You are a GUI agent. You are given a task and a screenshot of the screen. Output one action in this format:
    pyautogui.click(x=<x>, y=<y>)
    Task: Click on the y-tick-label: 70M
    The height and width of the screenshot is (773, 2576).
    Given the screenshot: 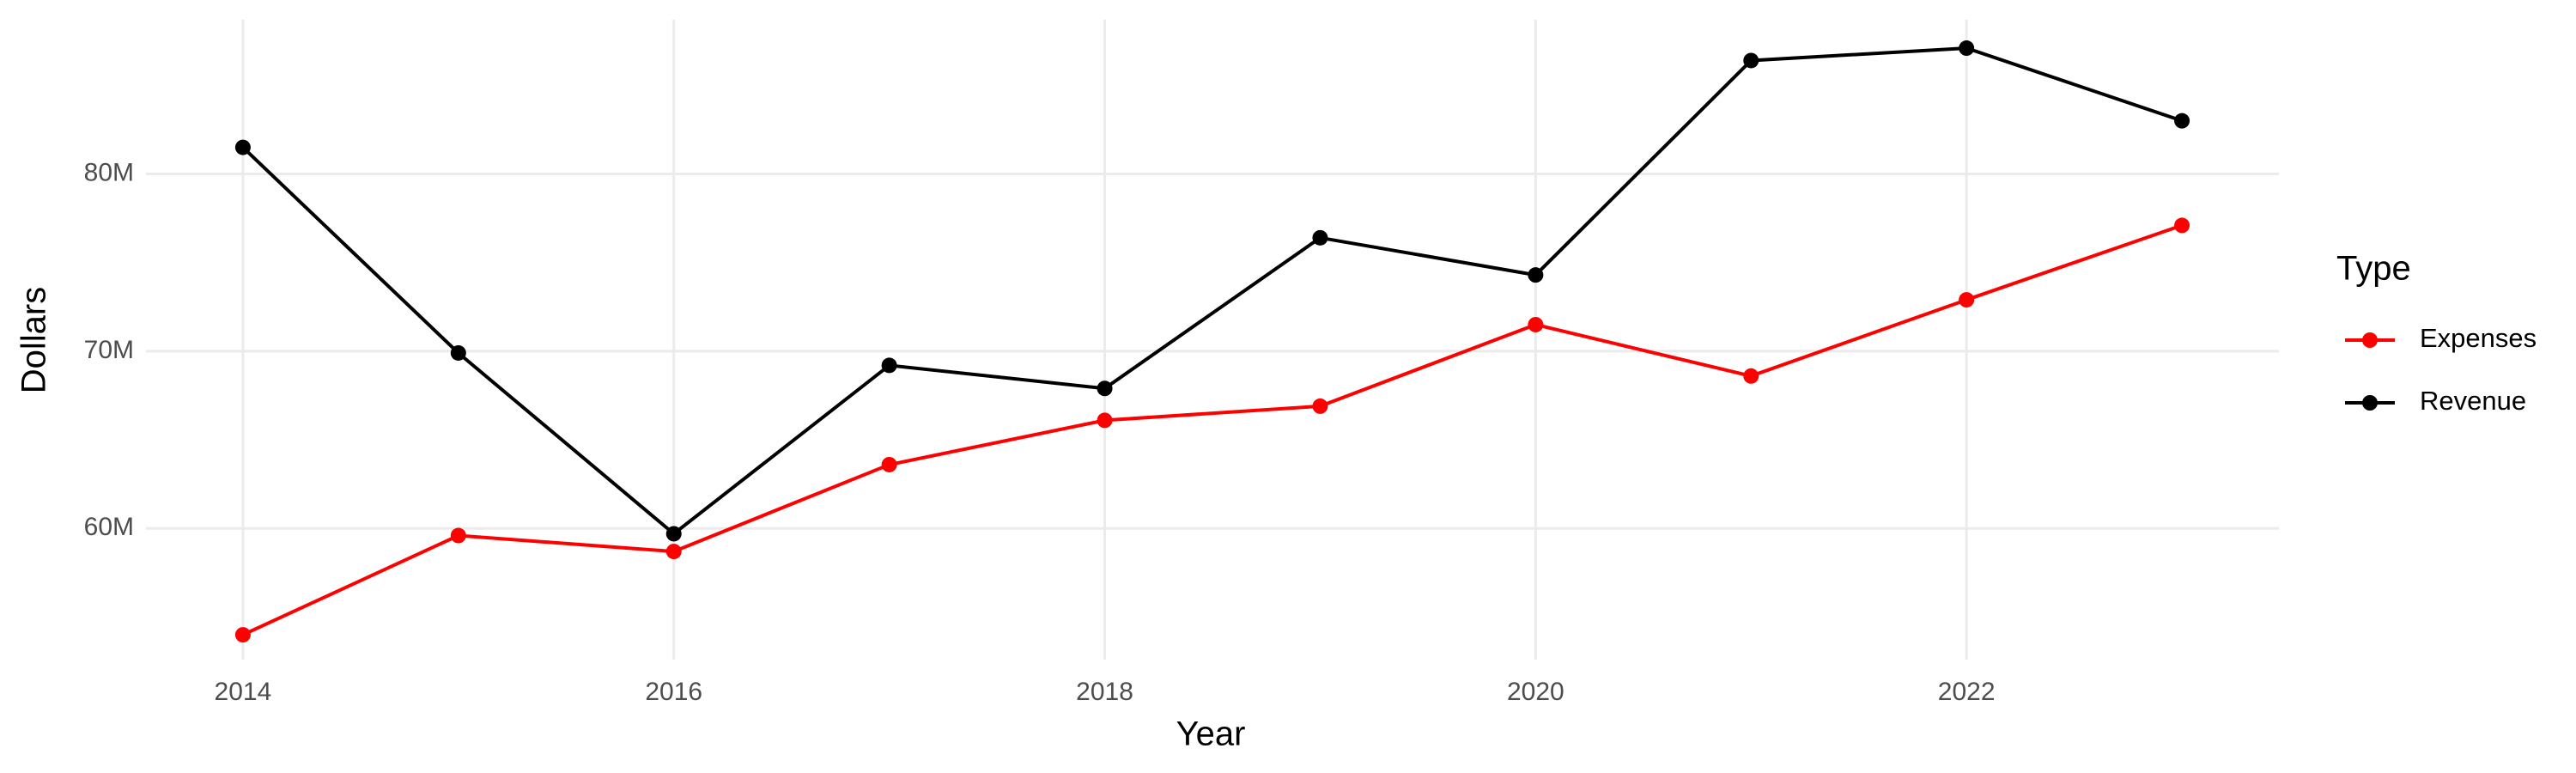 What is the action you would take?
    pyautogui.click(x=109, y=350)
    